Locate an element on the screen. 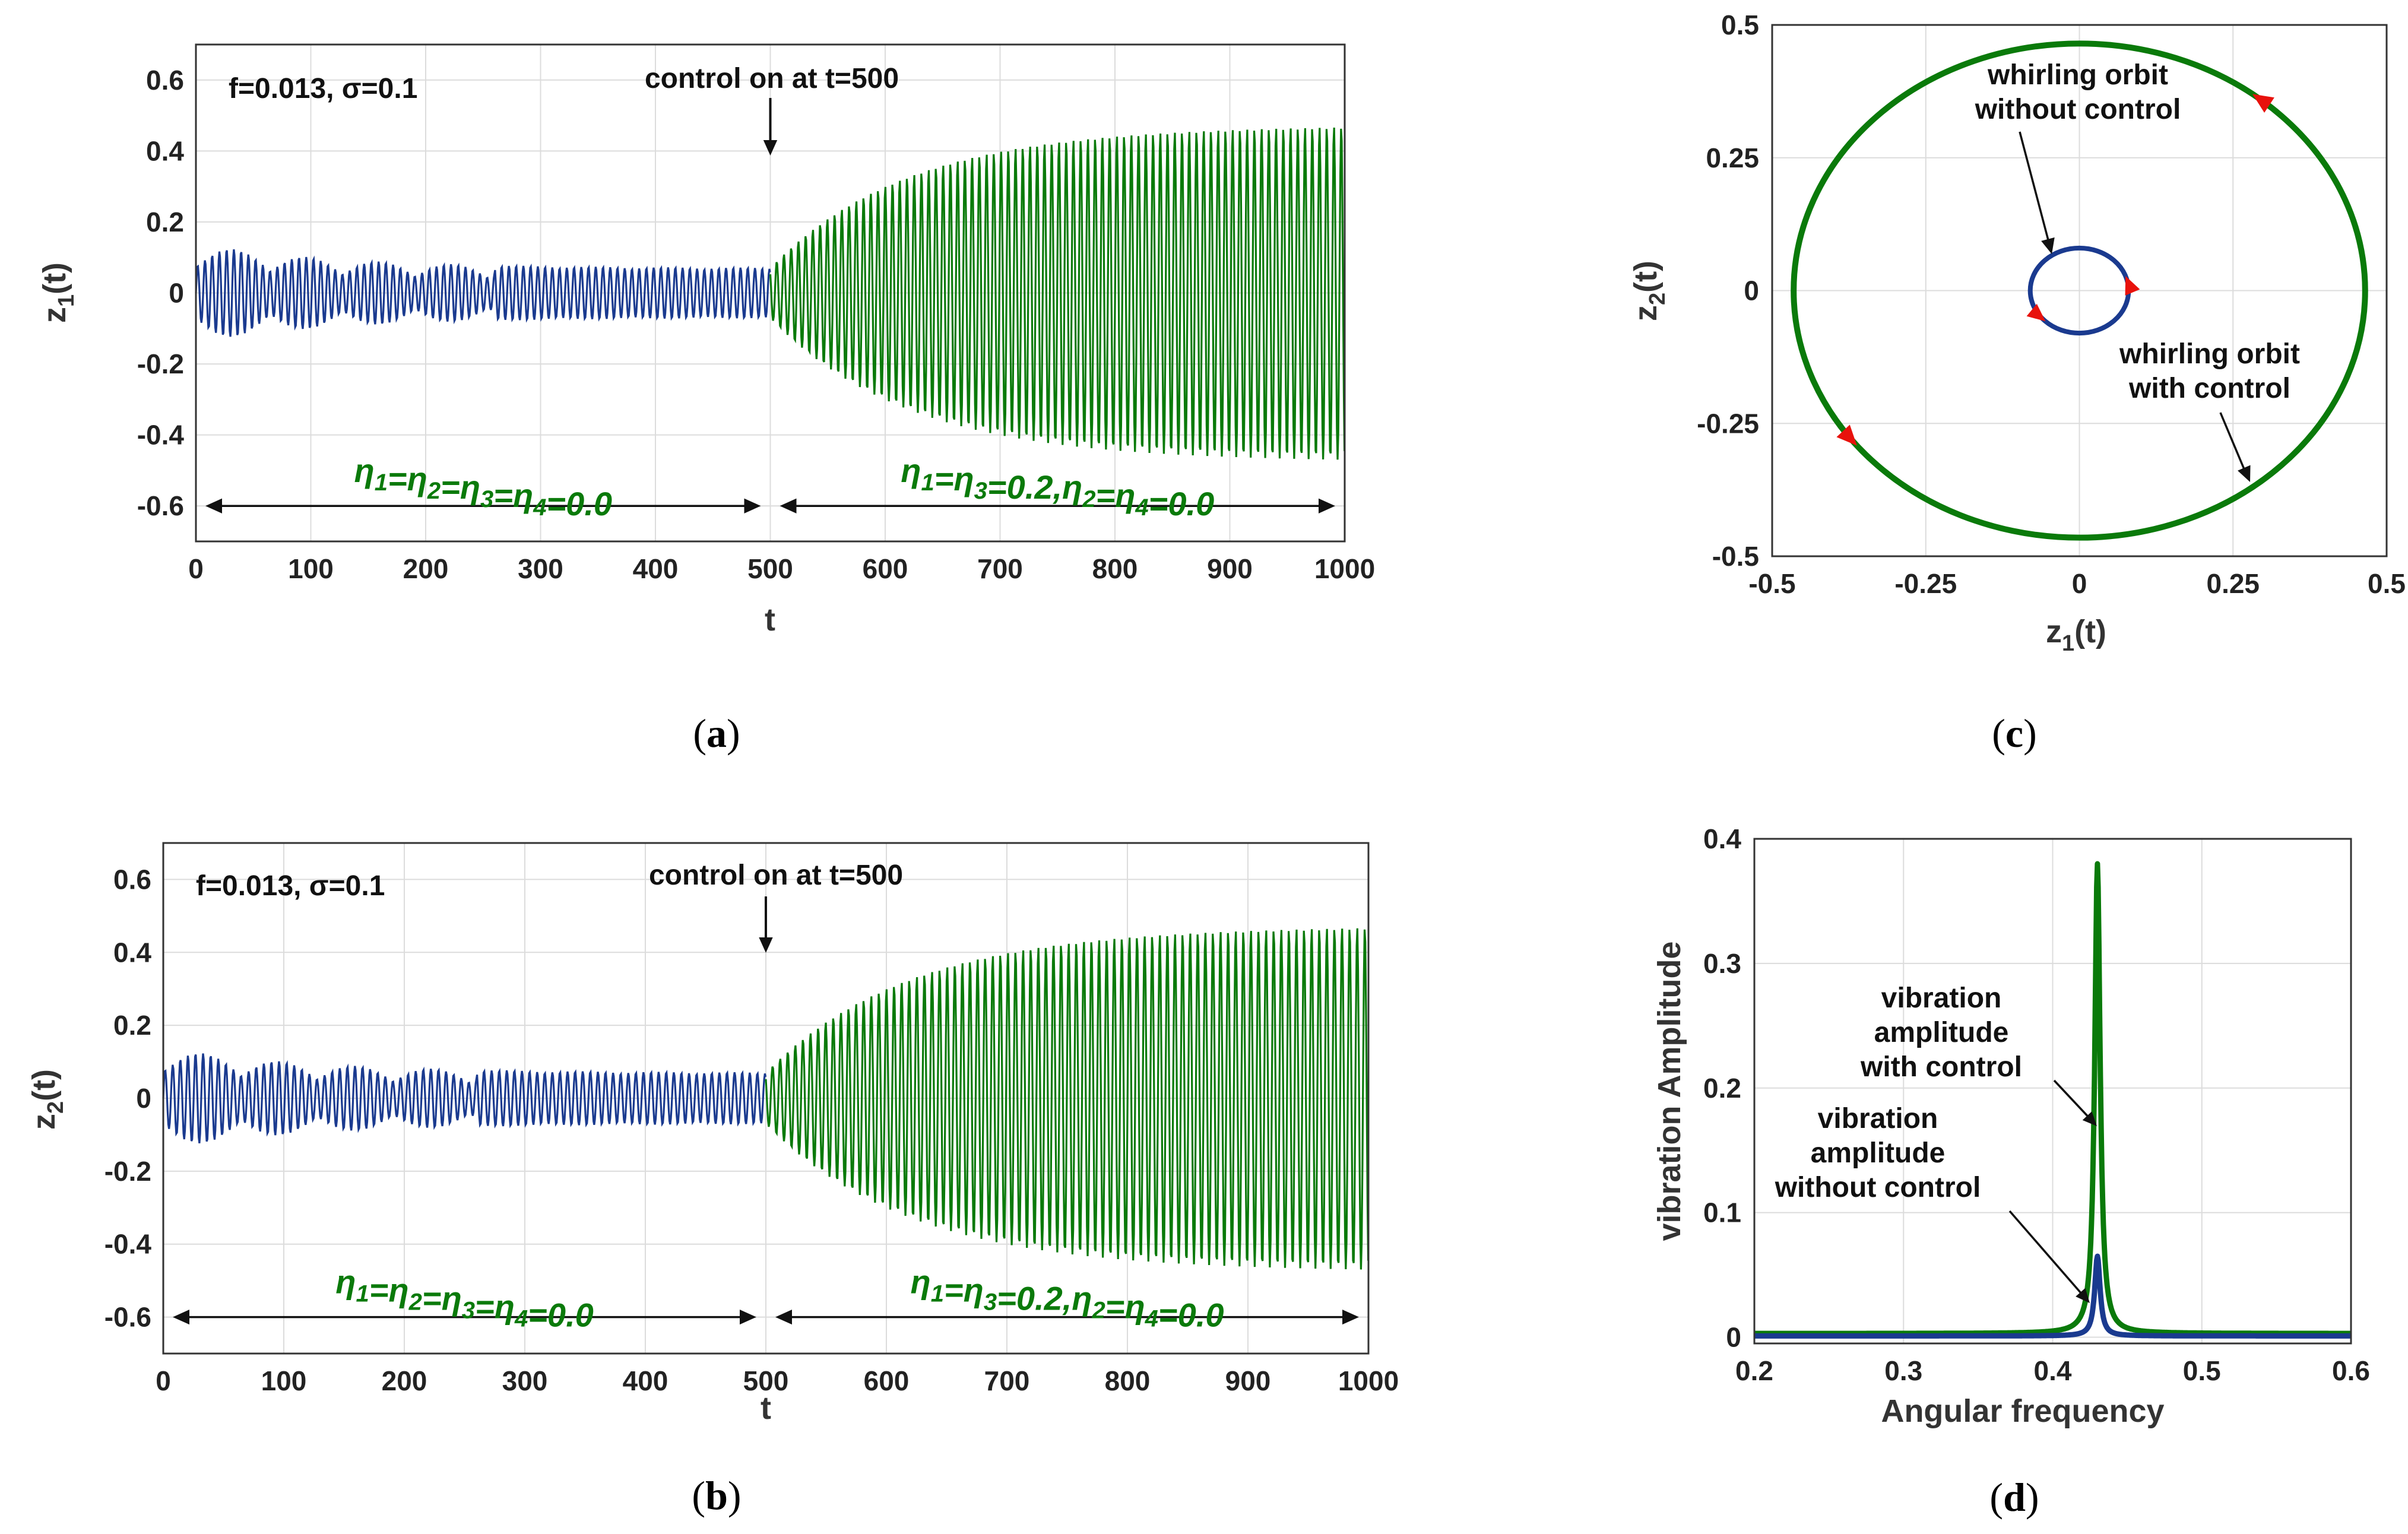 This screenshot has height=1534, width=2408. chart-a-xtick-label: 1000 is located at coordinates (1345, 568).